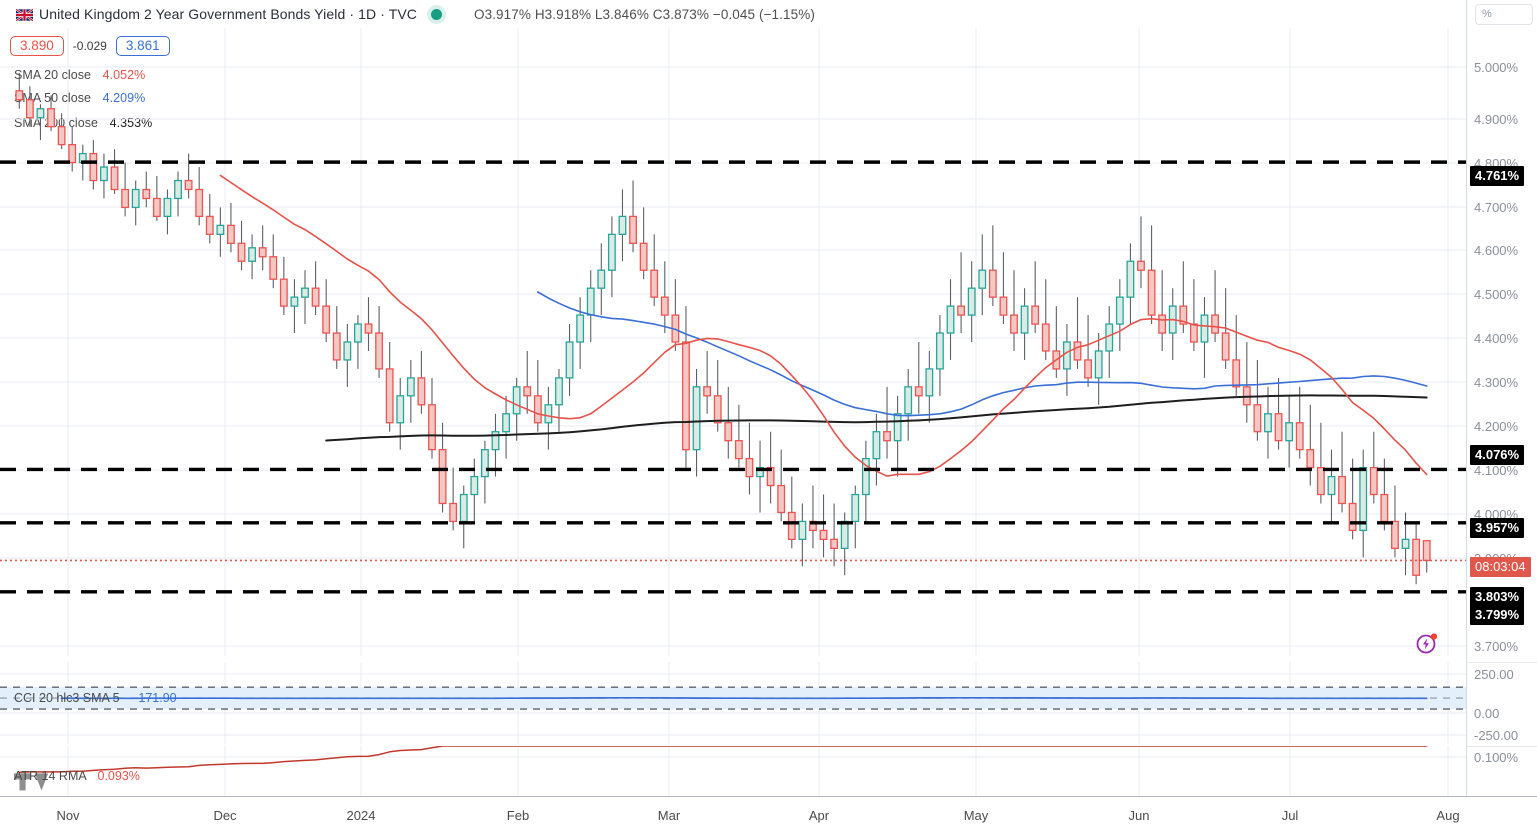 This screenshot has height=832, width=1537. Describe the element at coordinates (1496, 757) in the screenshot. I see `atr-tick: 0.100%` at that location.